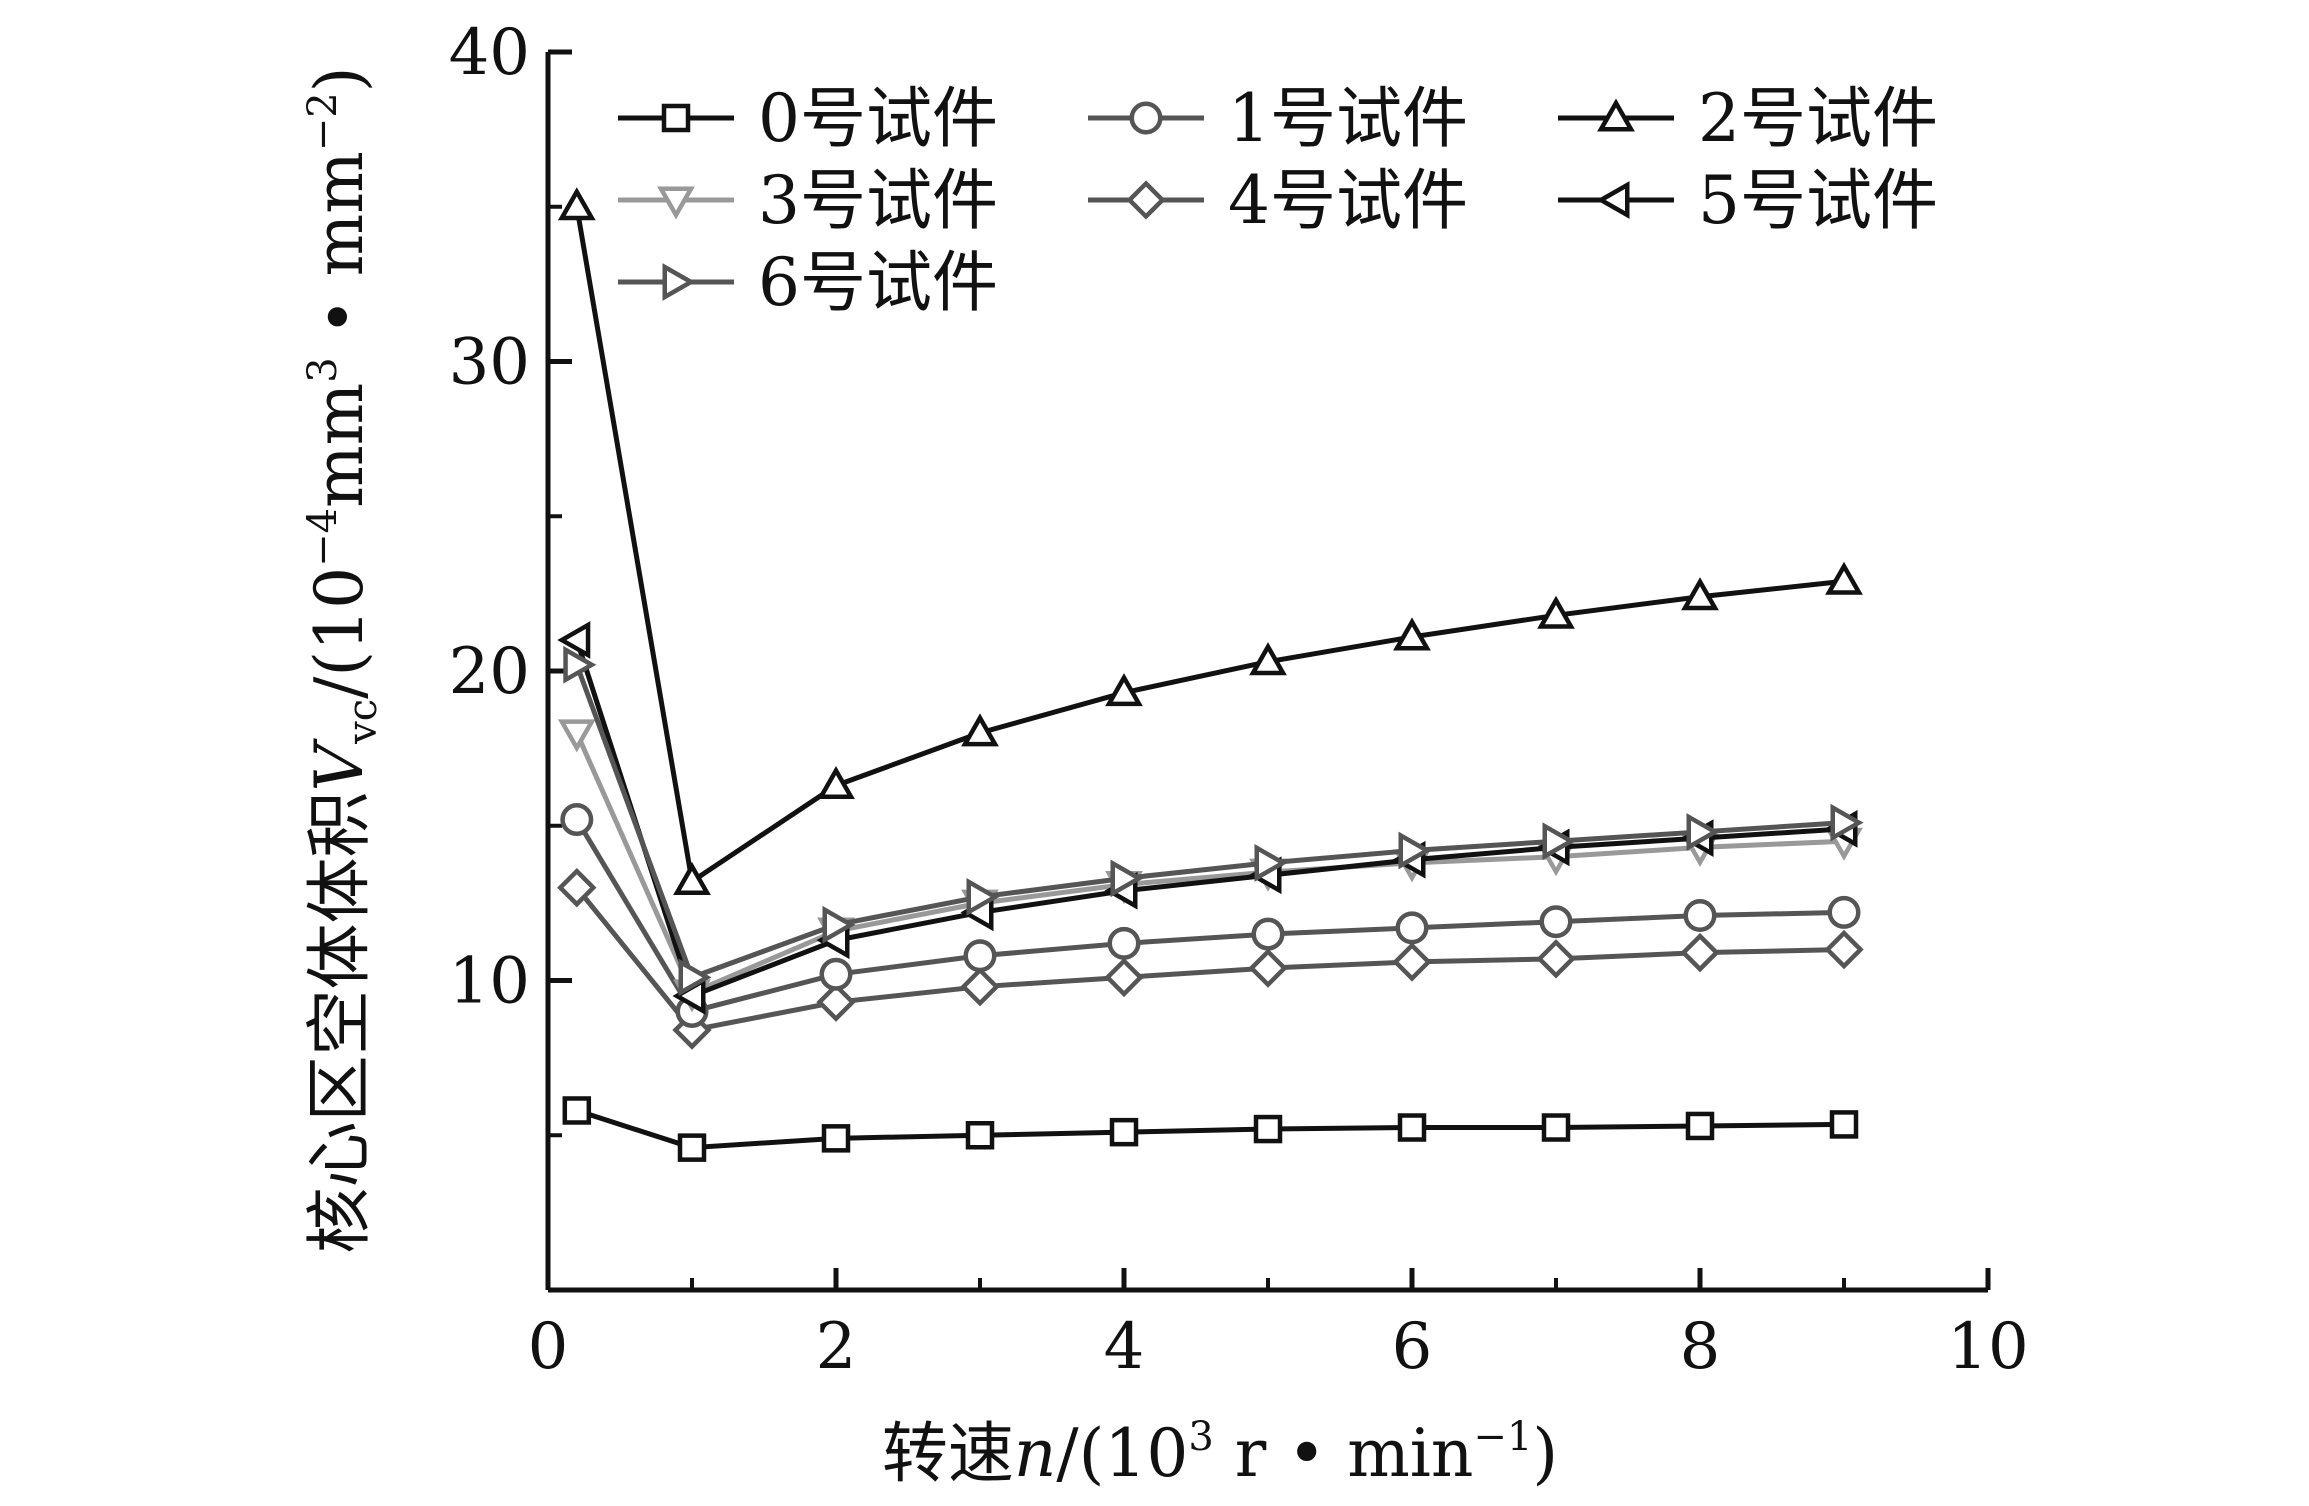 The image size is (2309, 1506). I want to click on legend-label: 3号试件, so click(878, 200).